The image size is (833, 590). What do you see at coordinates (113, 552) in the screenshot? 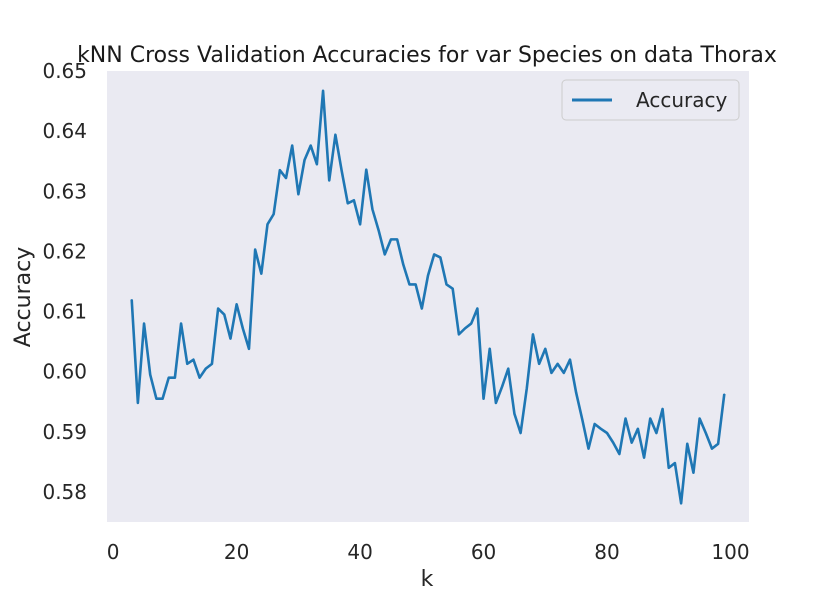
I see `x-tick-label: 0` at bounding box center [113, 552].